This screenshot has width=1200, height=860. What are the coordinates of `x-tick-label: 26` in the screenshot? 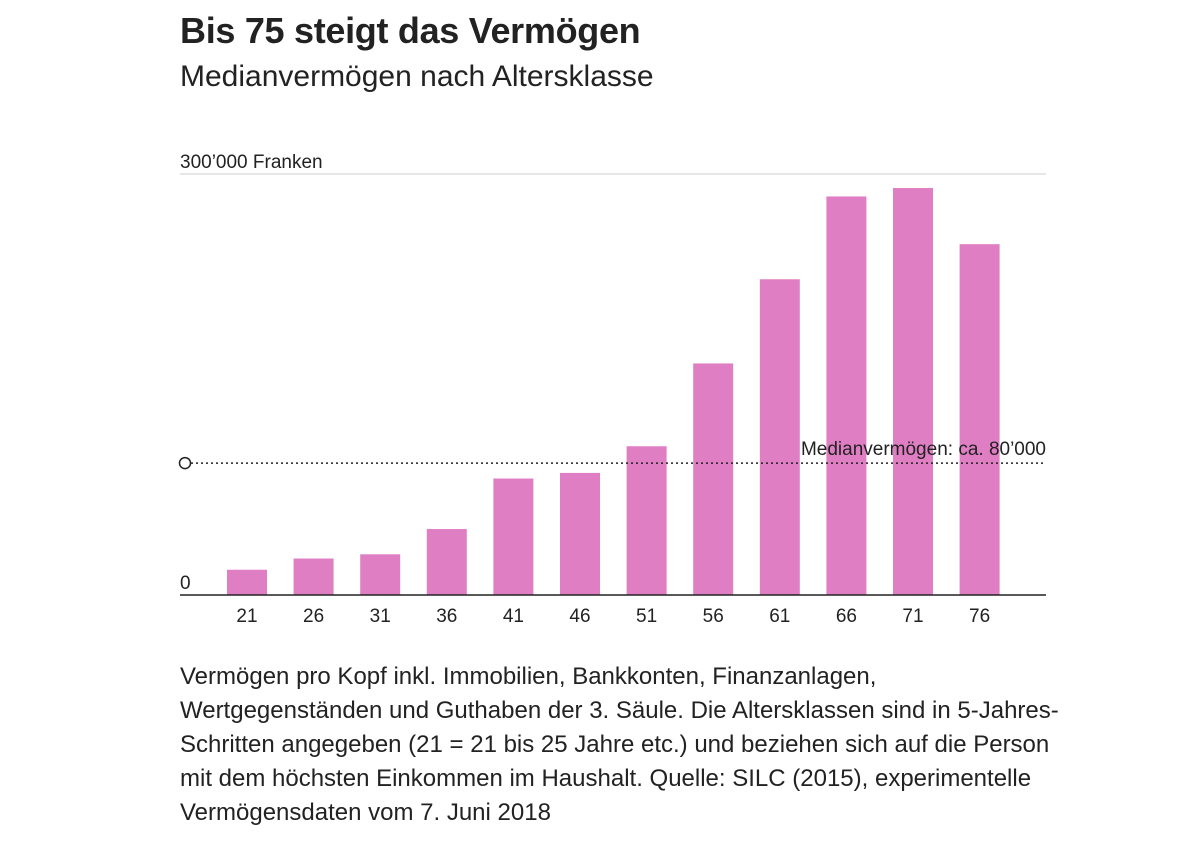 It's located at (313, 616).